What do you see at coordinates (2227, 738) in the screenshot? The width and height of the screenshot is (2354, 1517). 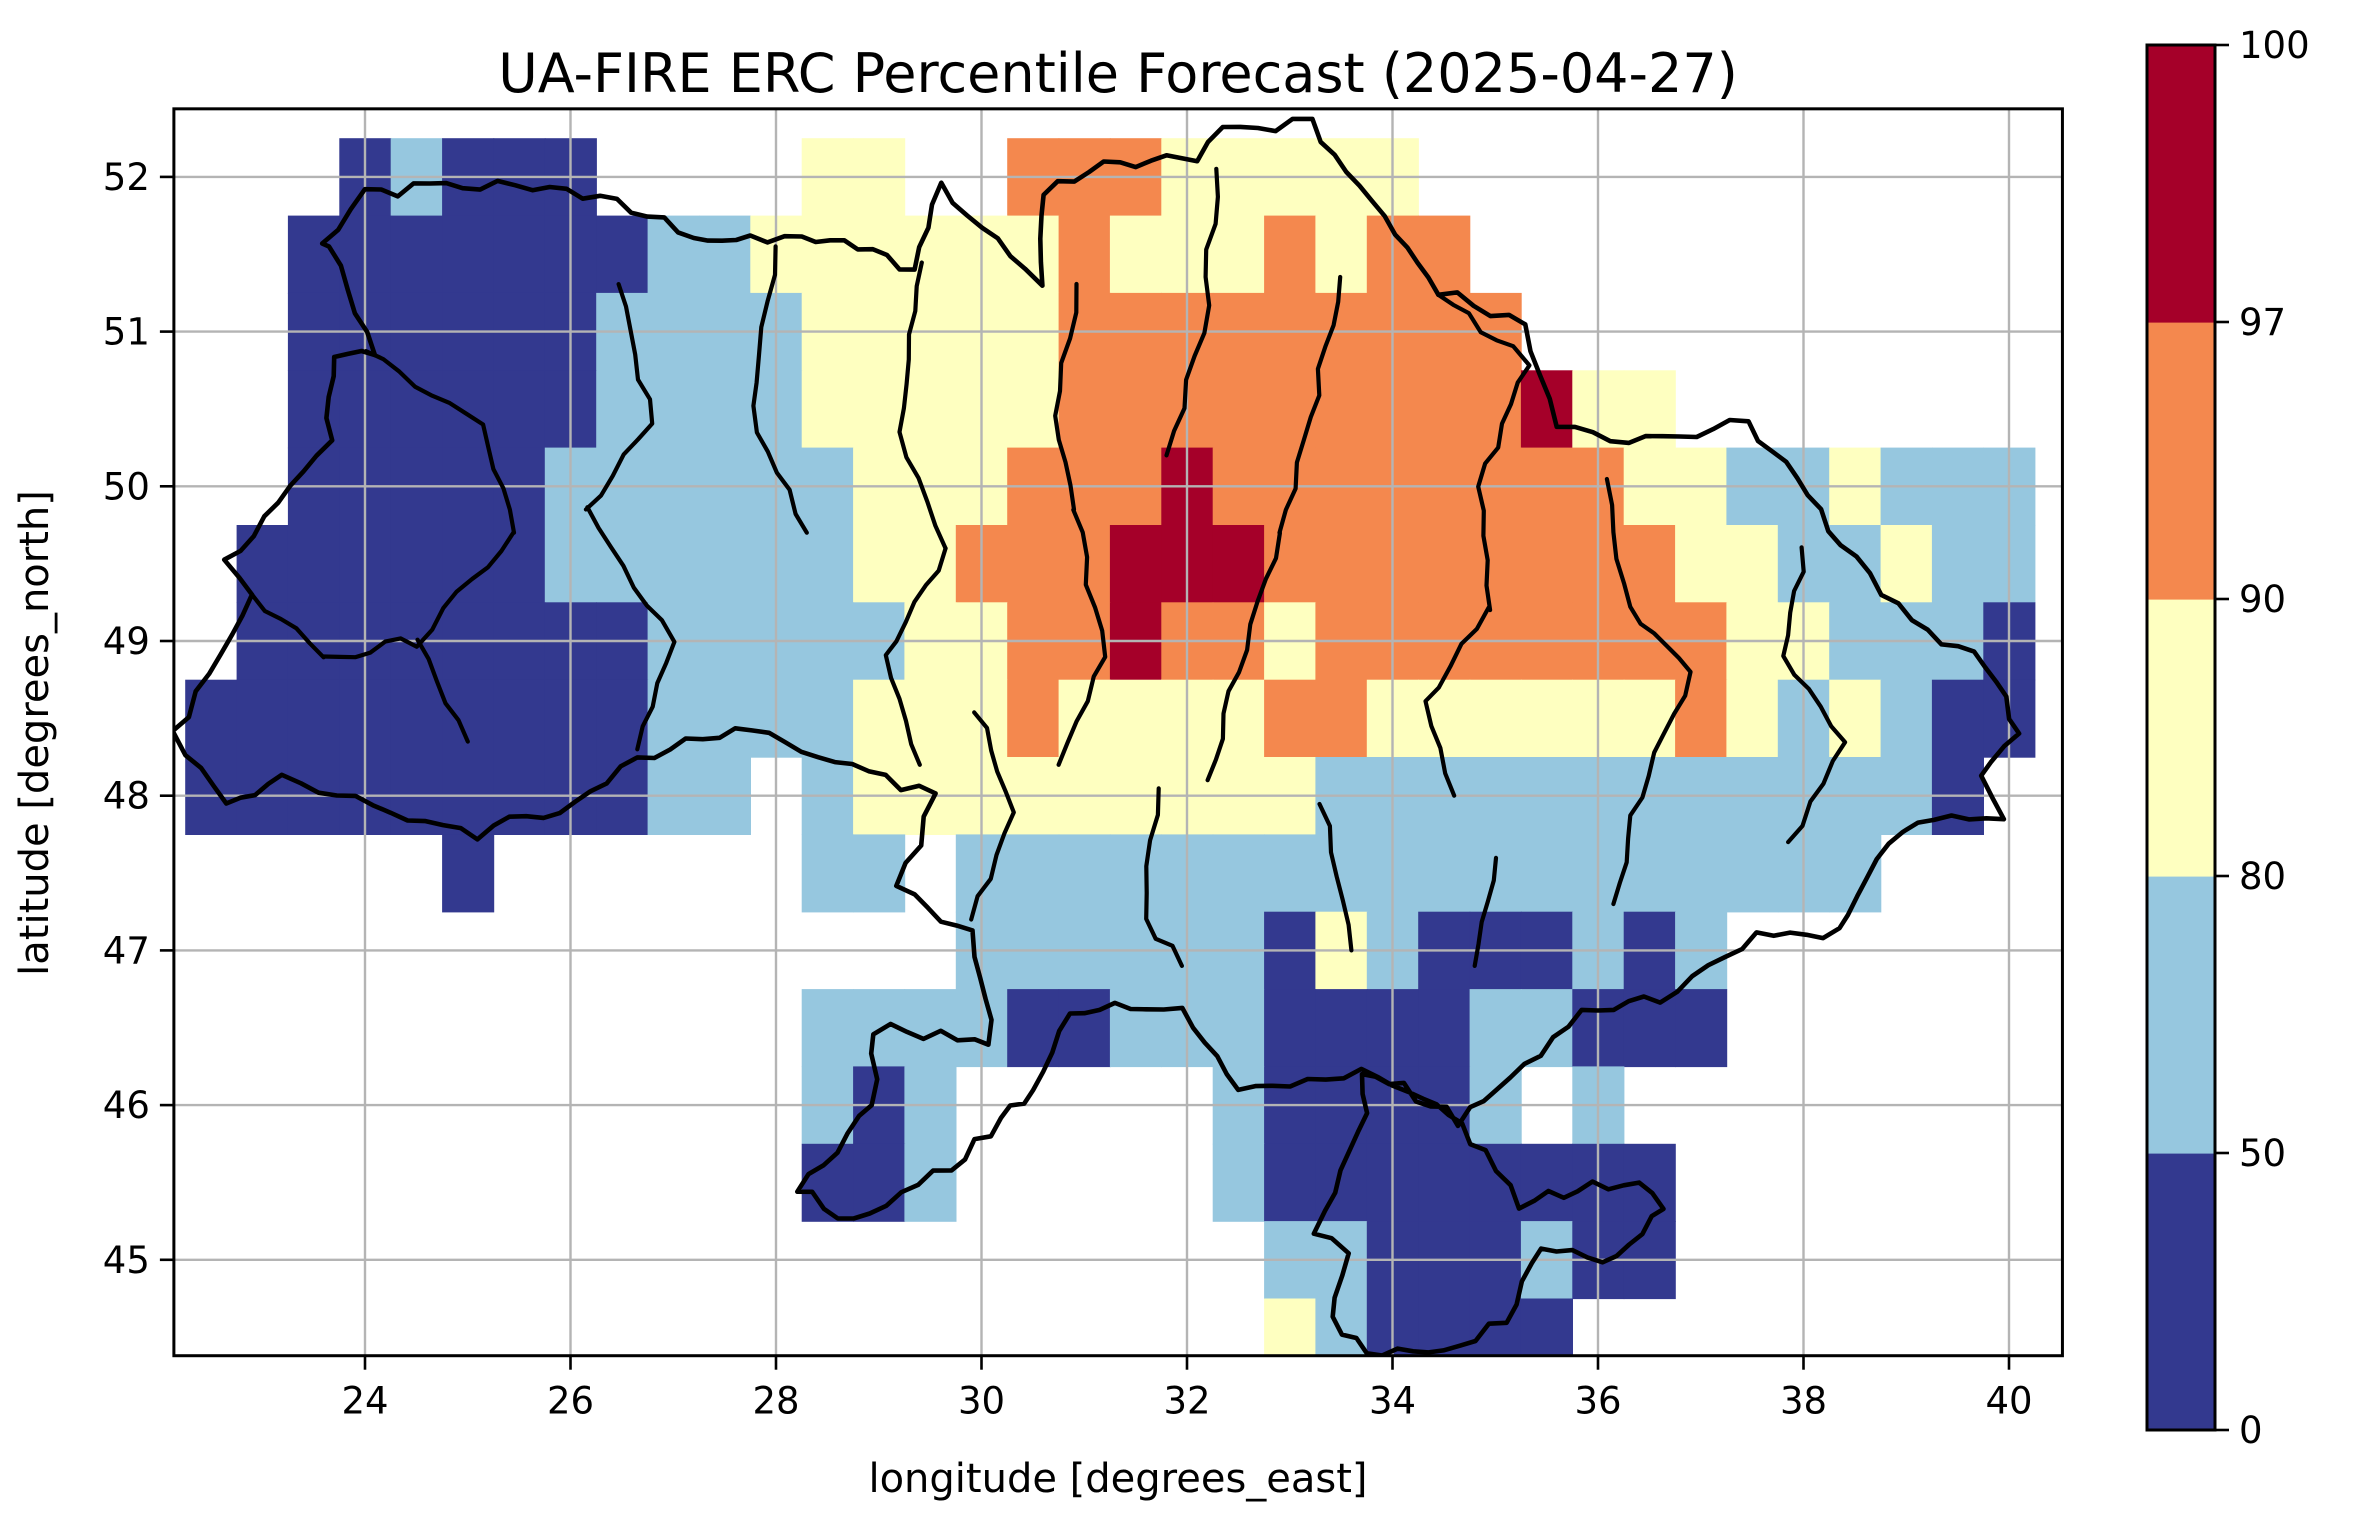 I see `colorbar: 0 50 80 90 97 100` at bounding box center [2227, 738].